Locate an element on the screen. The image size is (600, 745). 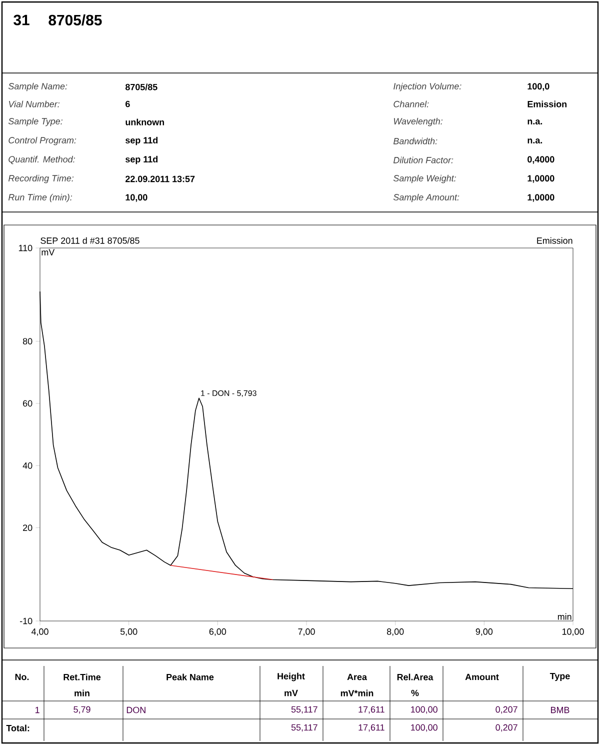
text: DON is located at coordinates (136, 710).